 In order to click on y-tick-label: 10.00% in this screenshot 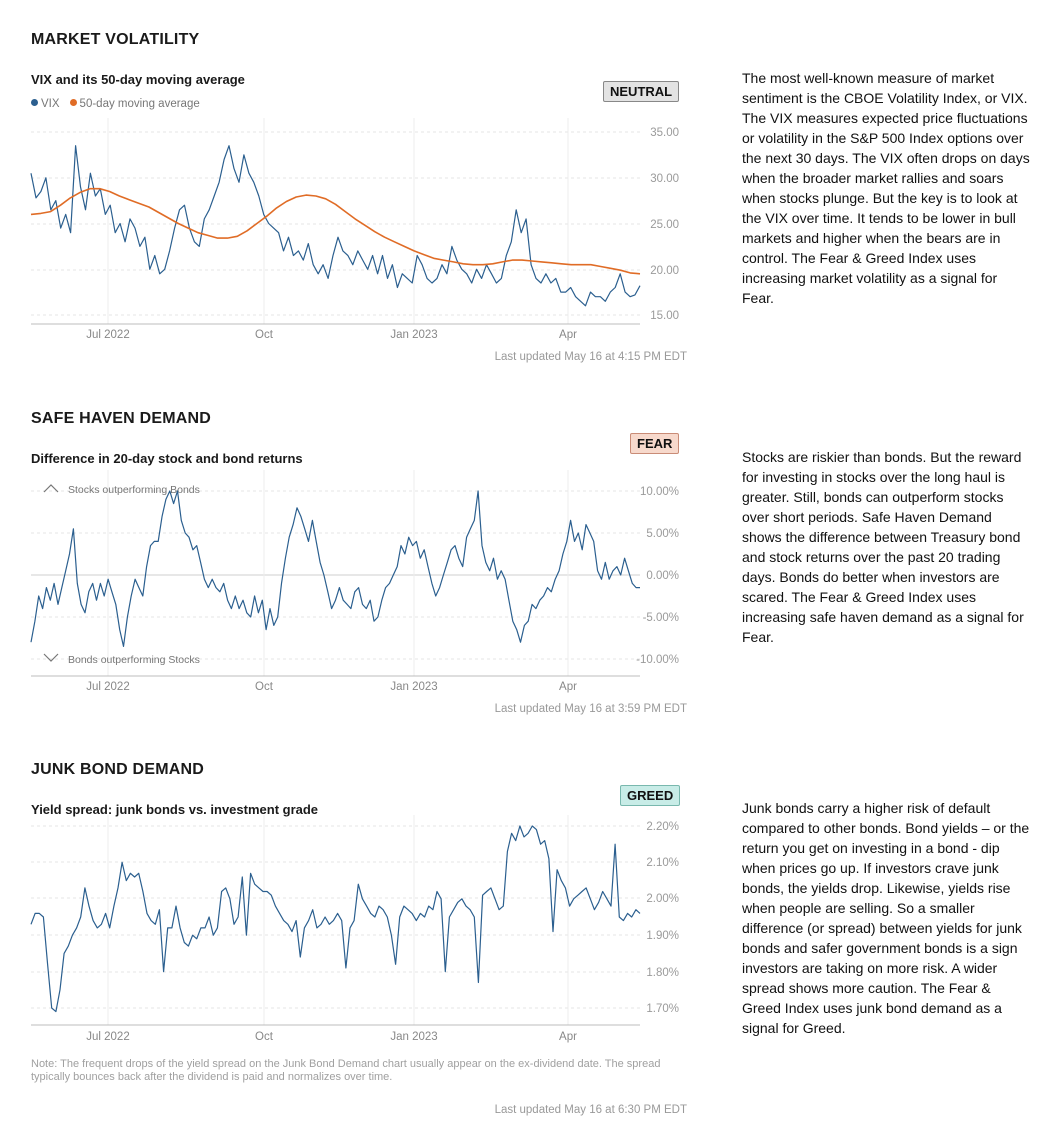, I will do `click(659, 492)`.